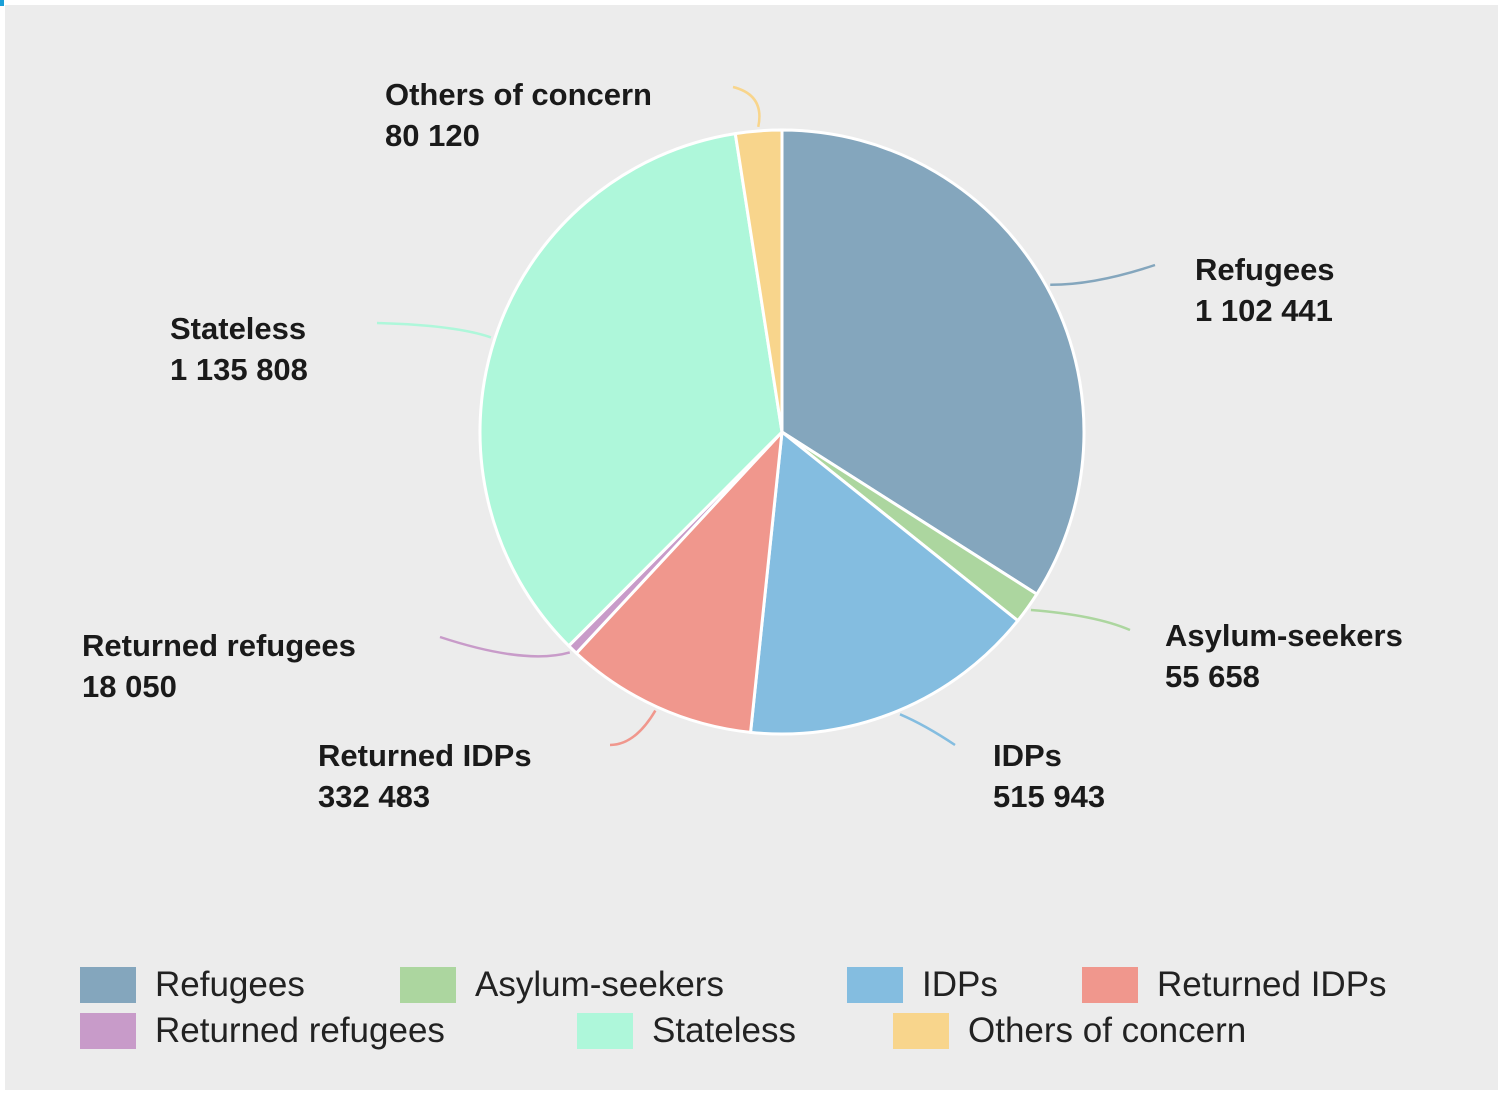 Image resolution: width=1501 pixels, height=1093 pixels. I want to click on legend-label: Returned refugees, so click(300, 1030).